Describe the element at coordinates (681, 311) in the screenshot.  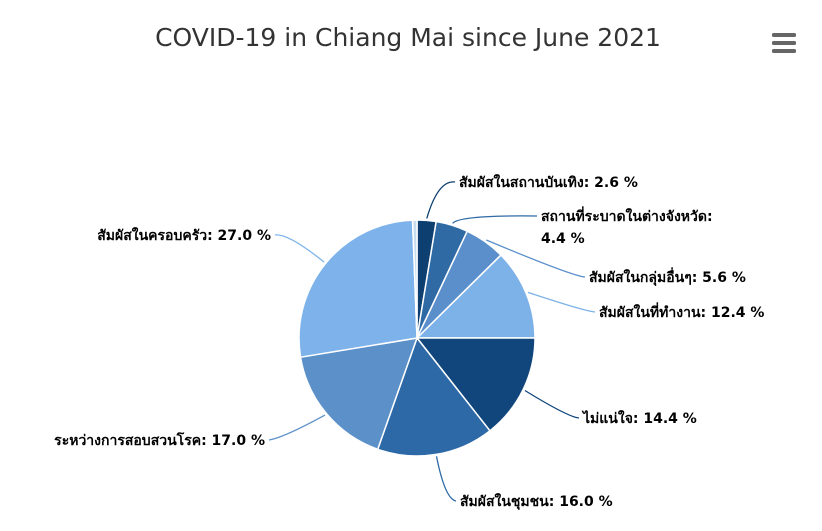
I see `slice-data-label: สัมผัสในที่ทำงาน: 12.4 %` at that location.